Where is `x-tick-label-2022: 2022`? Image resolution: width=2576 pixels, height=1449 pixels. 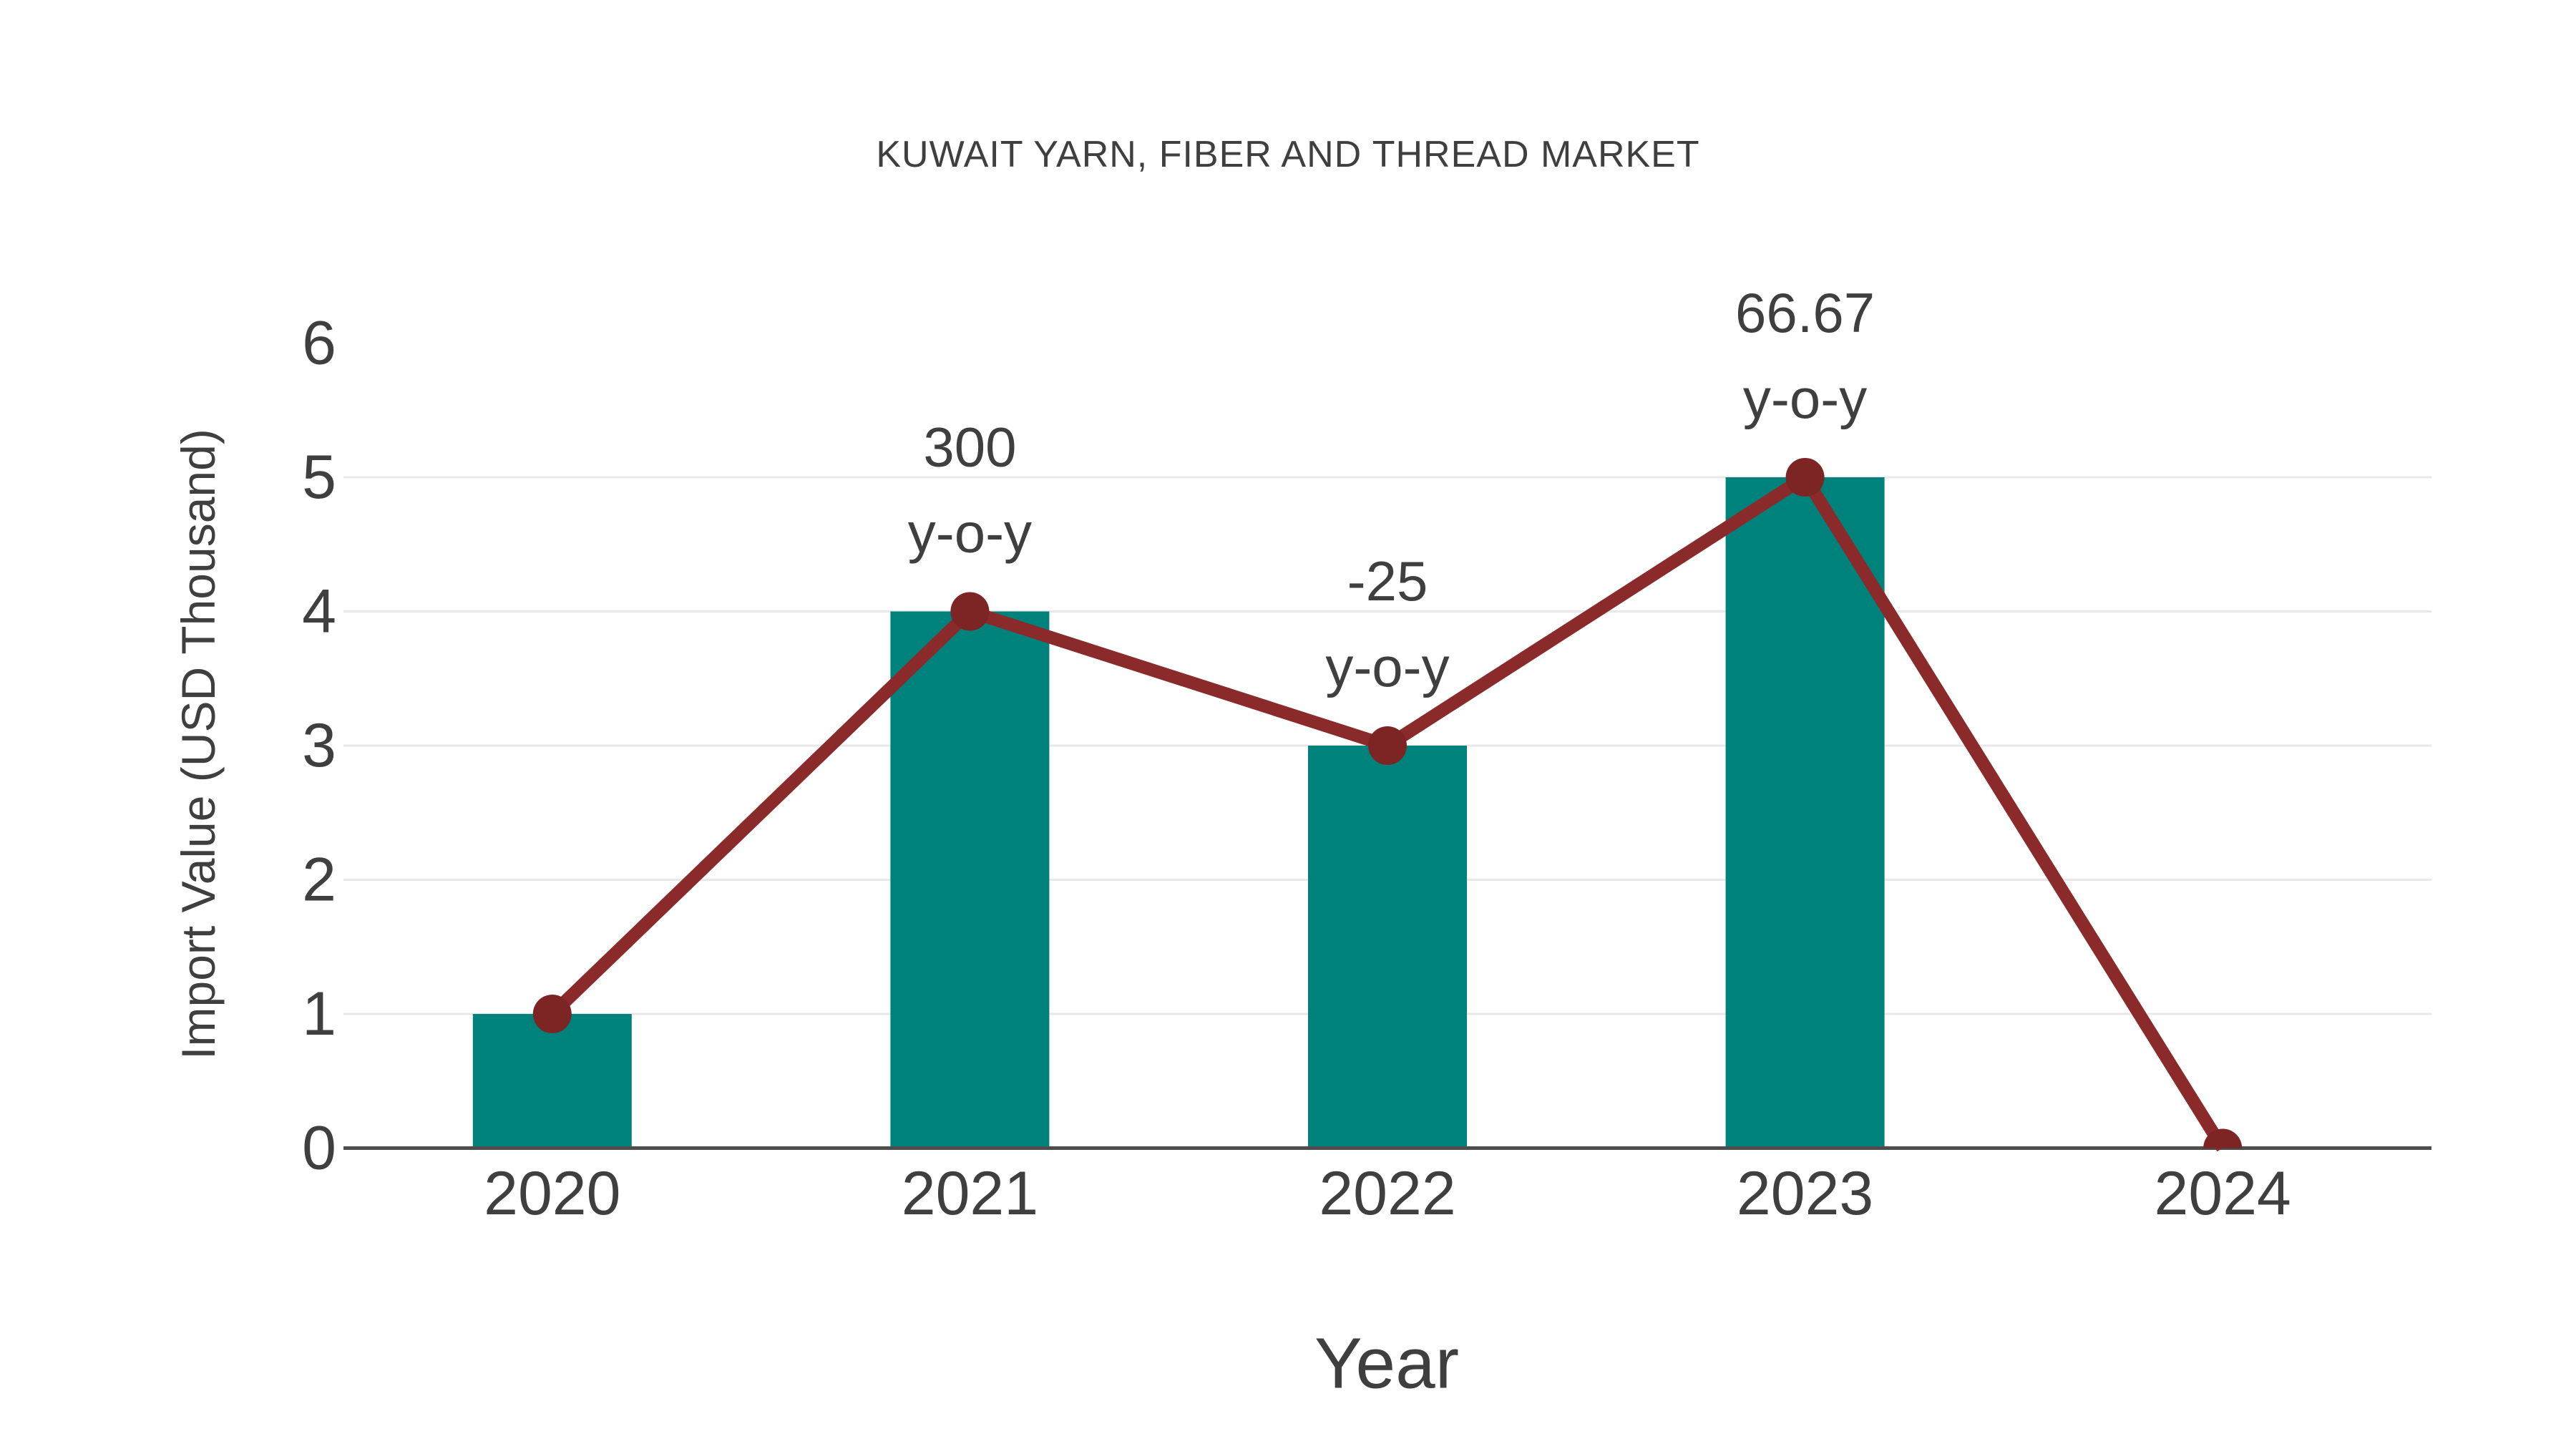 x-tick-label-2022: 2022 is located at coordinates (1387, 1193).